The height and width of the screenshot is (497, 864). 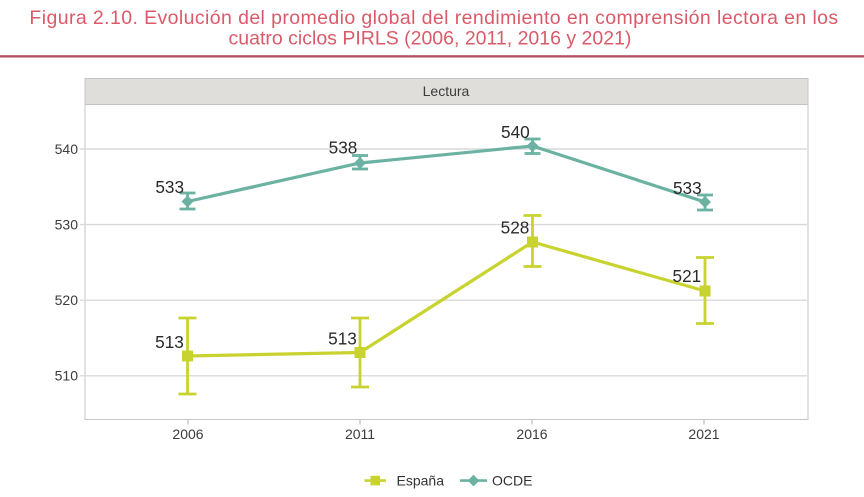 I want to click on svg-text: Lectura, so click(x=446, y=91).